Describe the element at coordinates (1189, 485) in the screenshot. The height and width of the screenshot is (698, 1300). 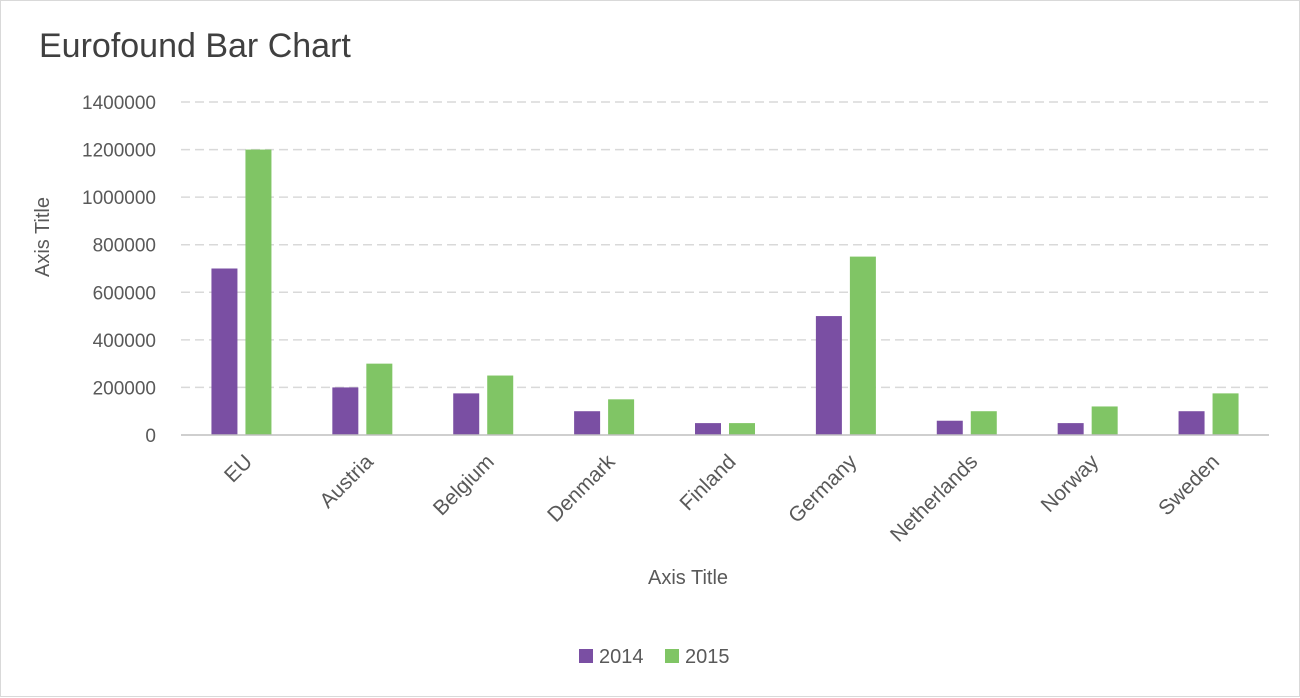
I see `x-tick-label: Sweden` at that location.